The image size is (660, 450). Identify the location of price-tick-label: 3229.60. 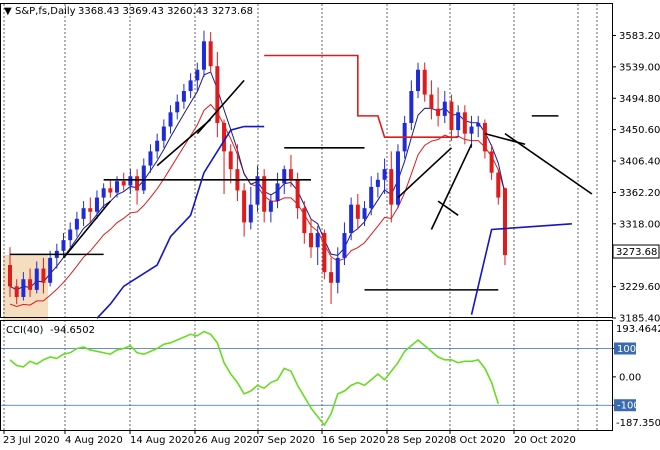
(639, 287).